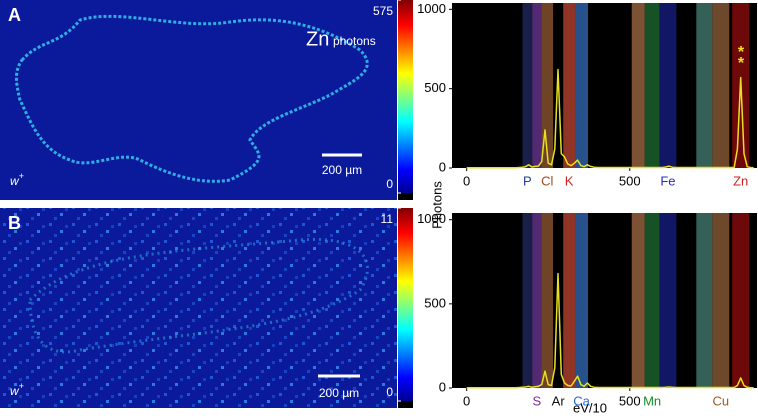 The width and height of the screenshot is (758, 418). What do you see at coordinates (569, 180) in the screenshot?
I see `element-label: K` at bounding box center [569, 180].